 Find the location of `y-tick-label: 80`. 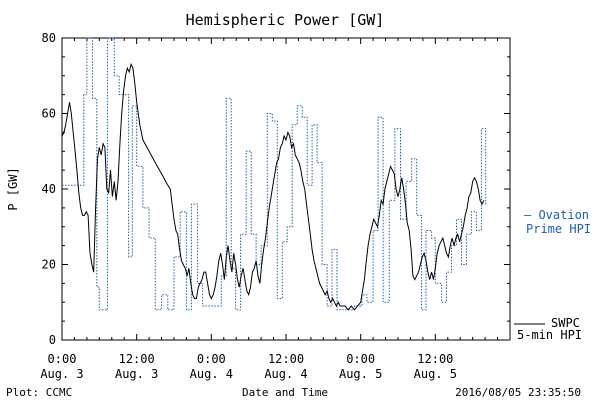

y-tick-label: 80 is located at coordinates (49, 38).